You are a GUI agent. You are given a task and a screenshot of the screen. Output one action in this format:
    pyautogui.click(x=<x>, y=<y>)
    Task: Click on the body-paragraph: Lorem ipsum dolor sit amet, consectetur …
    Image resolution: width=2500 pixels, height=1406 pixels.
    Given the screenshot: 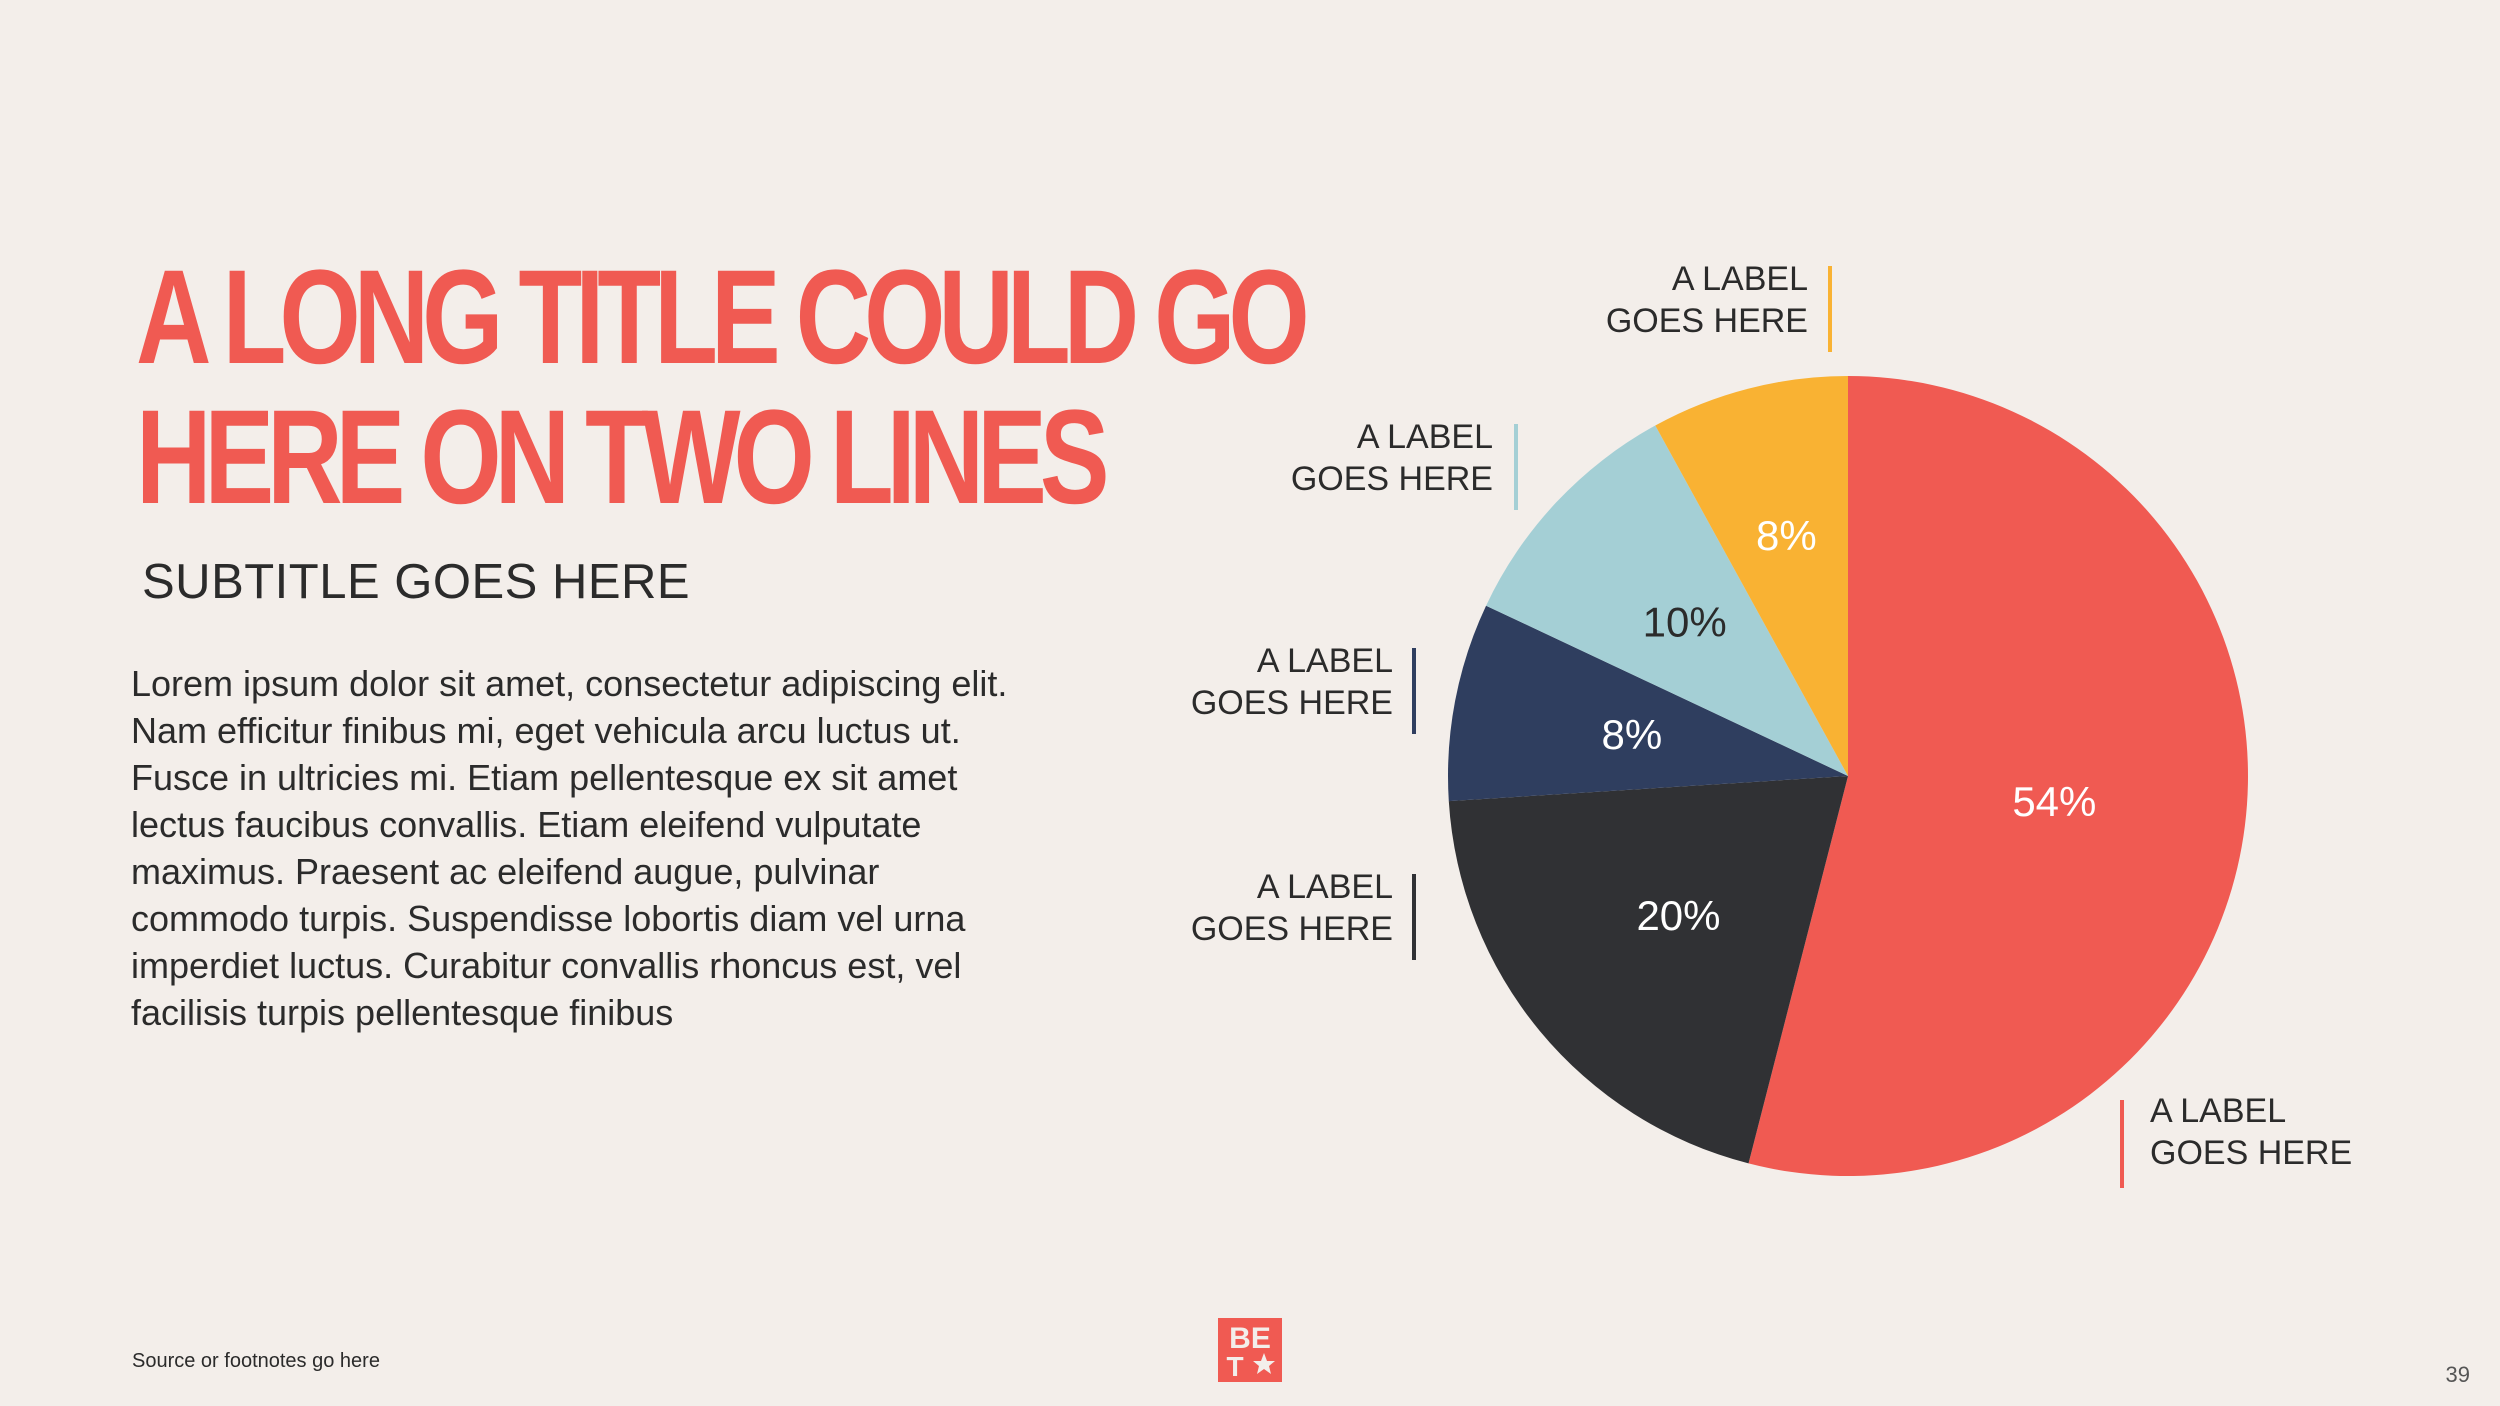 What is the action you would take?
    pyautogui.click(x=569, y=848)
    